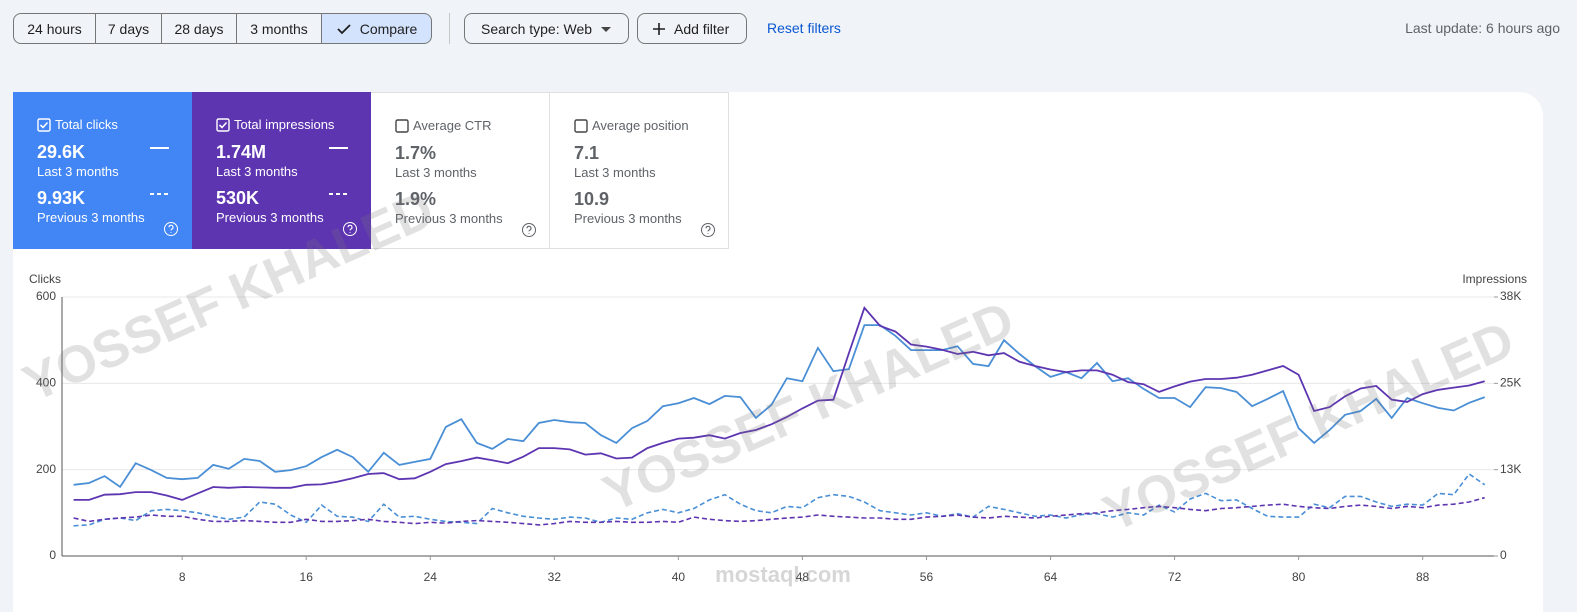 This screenshot has height=612, width=1577. Describe the element at coordinates (1510, 469) in the screenshot. I see `y2-tick-label: 13K` at that location.